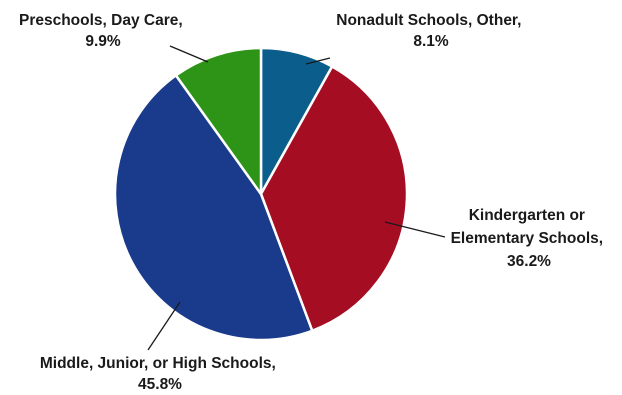  Describe the element at coordinates (430, 31) in the screenshot. I see `label-nonadult: Nonadult Schools, Other, 8.1%` at that location.